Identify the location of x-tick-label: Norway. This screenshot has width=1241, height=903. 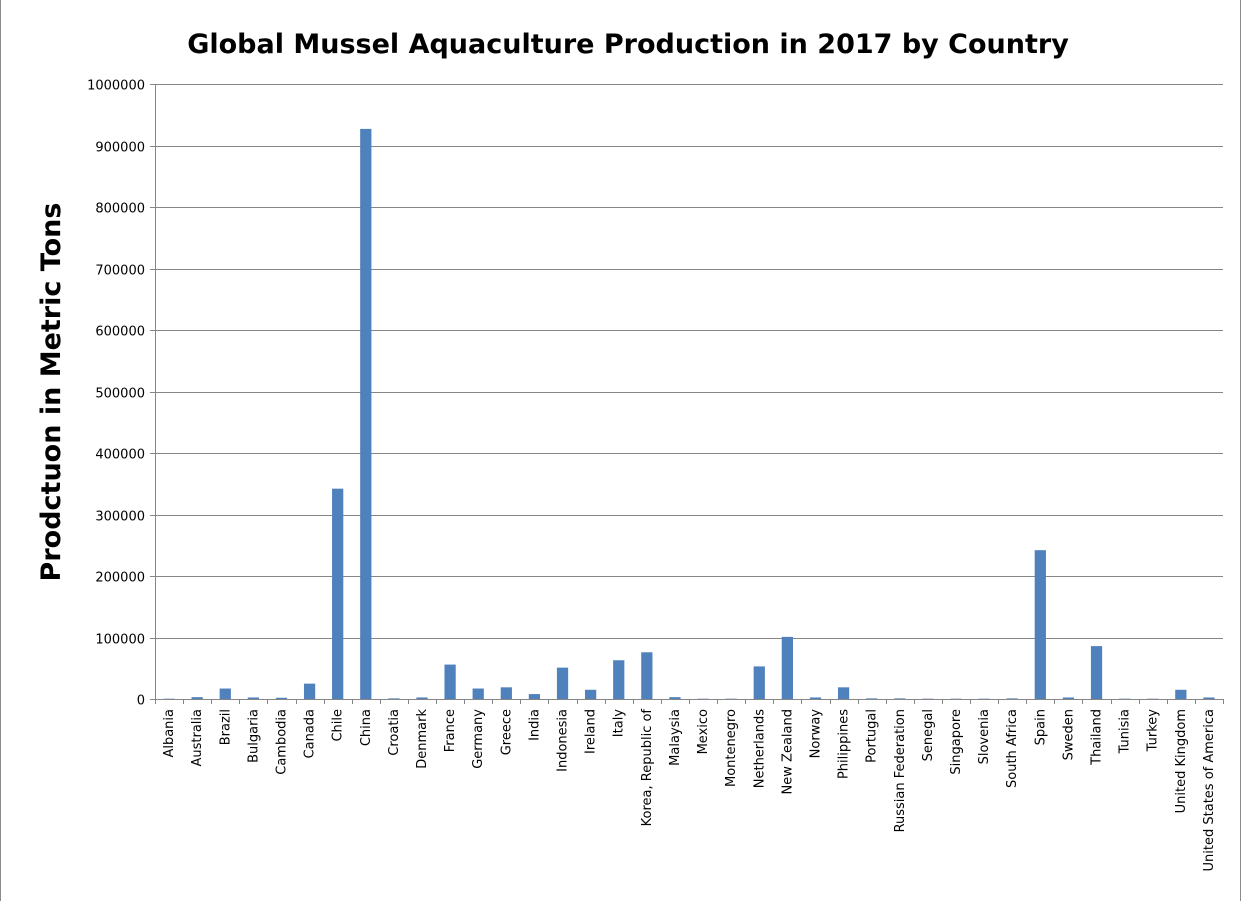
(815, 734).